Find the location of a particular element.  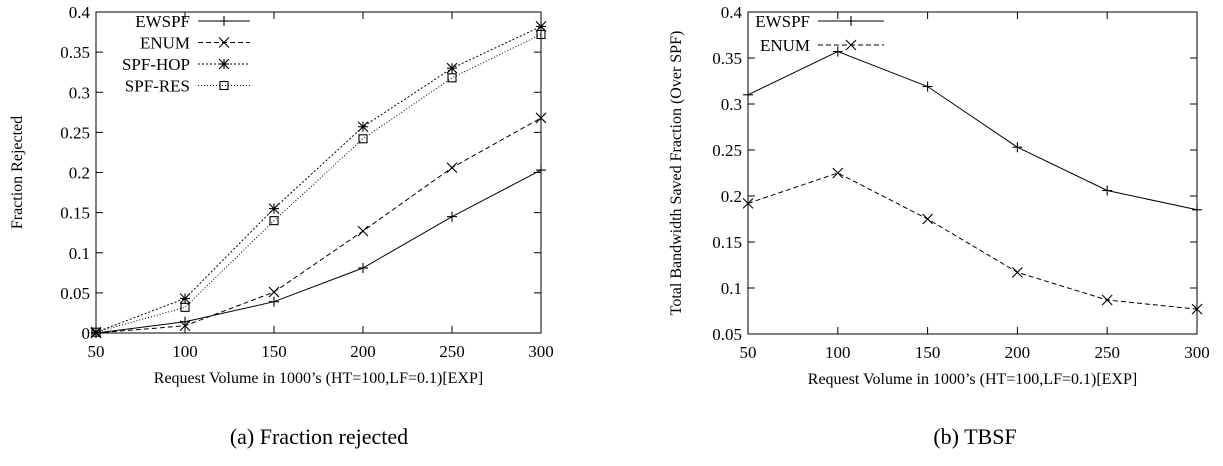

chart-a-ytick-label-7: 0.35 is located at coordinates (75, 52).